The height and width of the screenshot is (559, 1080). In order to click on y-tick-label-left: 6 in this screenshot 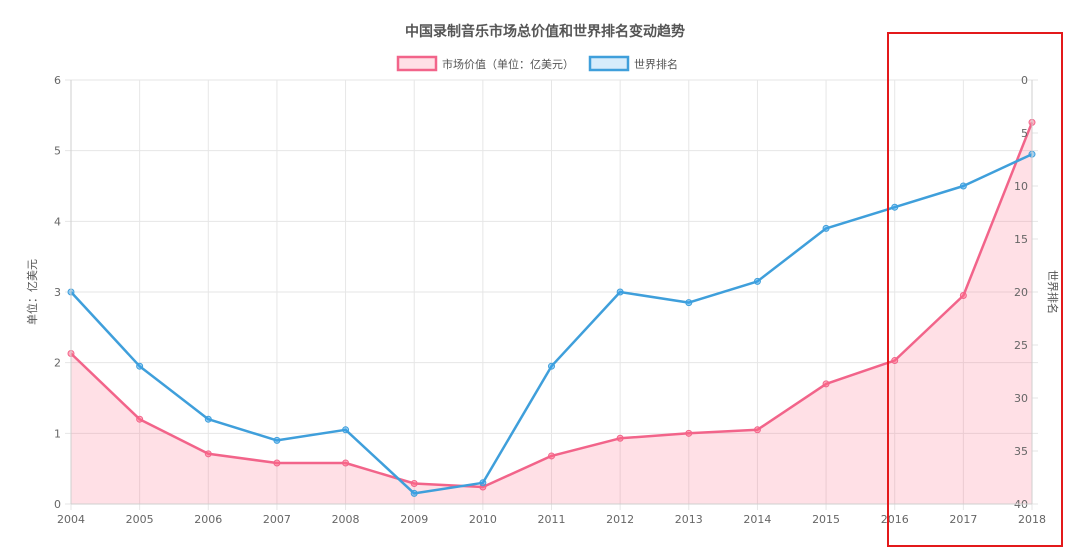, I will do `click(57, 80)`.